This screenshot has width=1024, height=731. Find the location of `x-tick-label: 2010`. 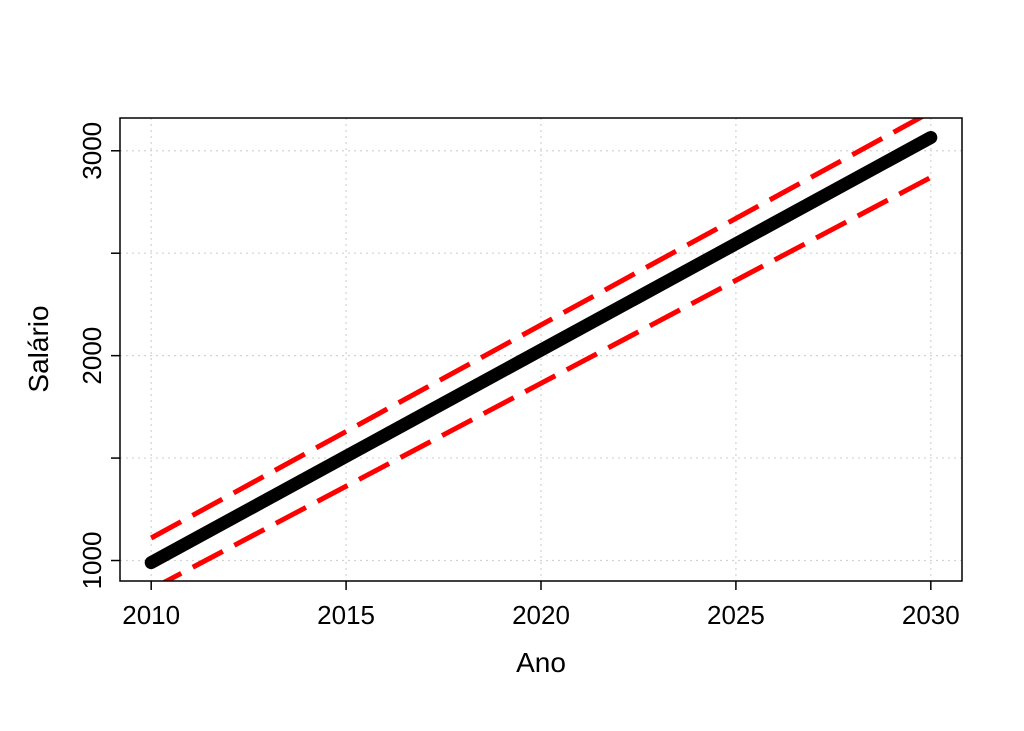

x-tick-label: 2010 is located at coordinates (151, 615).